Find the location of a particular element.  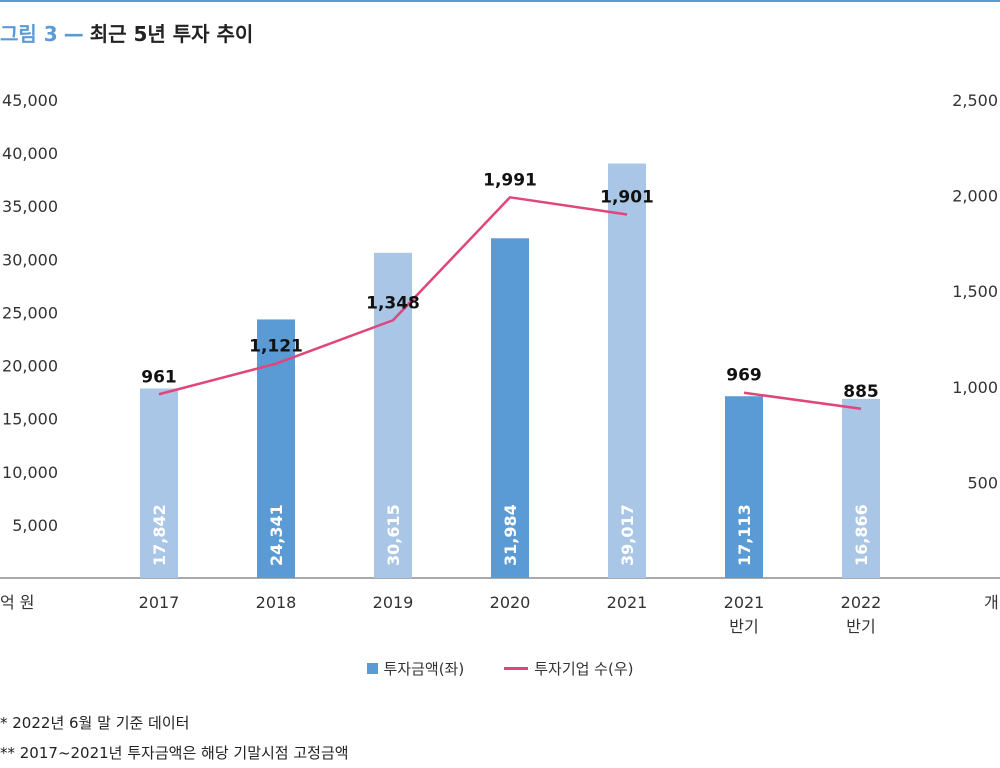

line-value-label: 961 is located at coordinates (159, 377).